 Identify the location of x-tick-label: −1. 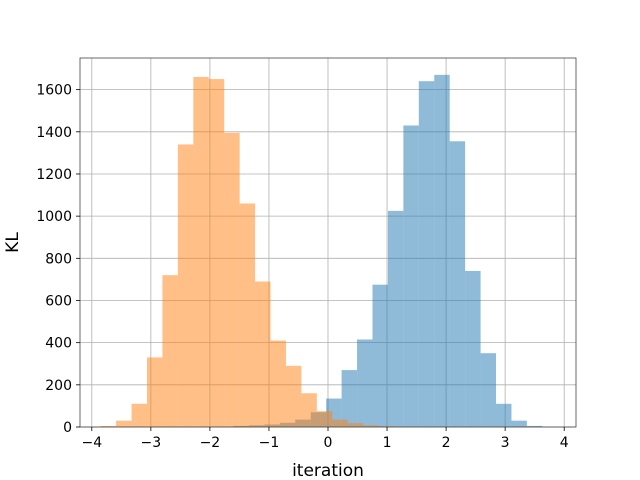
(269, 443).